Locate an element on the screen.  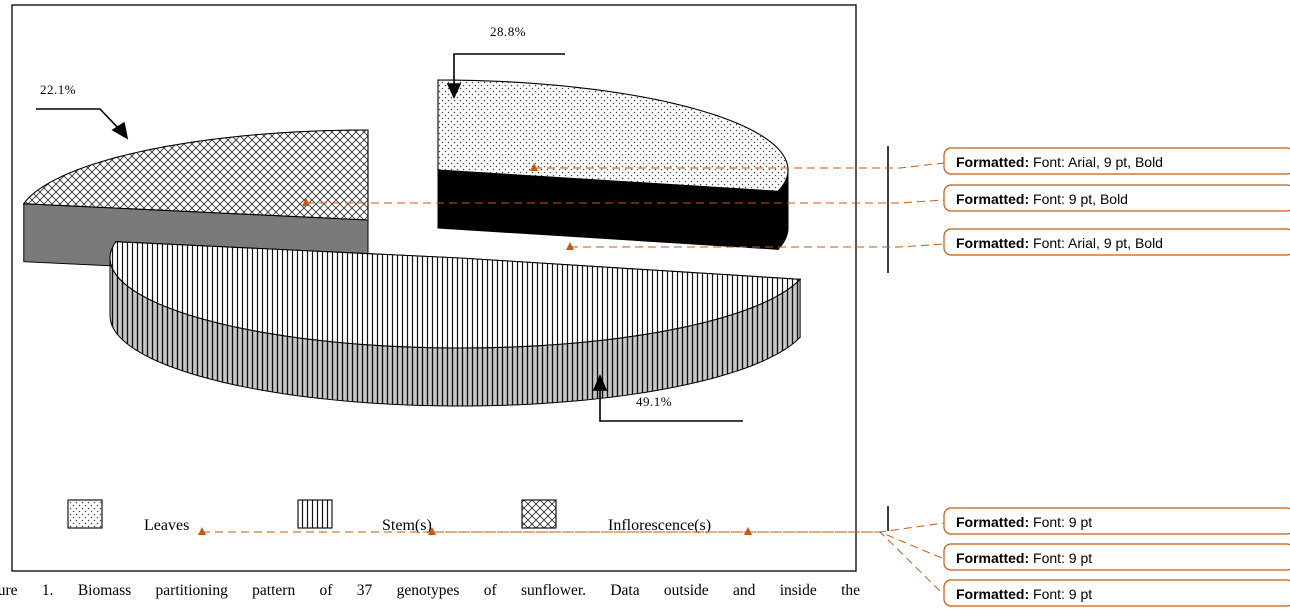
slice-leaves is located at coordinates (613, 165).